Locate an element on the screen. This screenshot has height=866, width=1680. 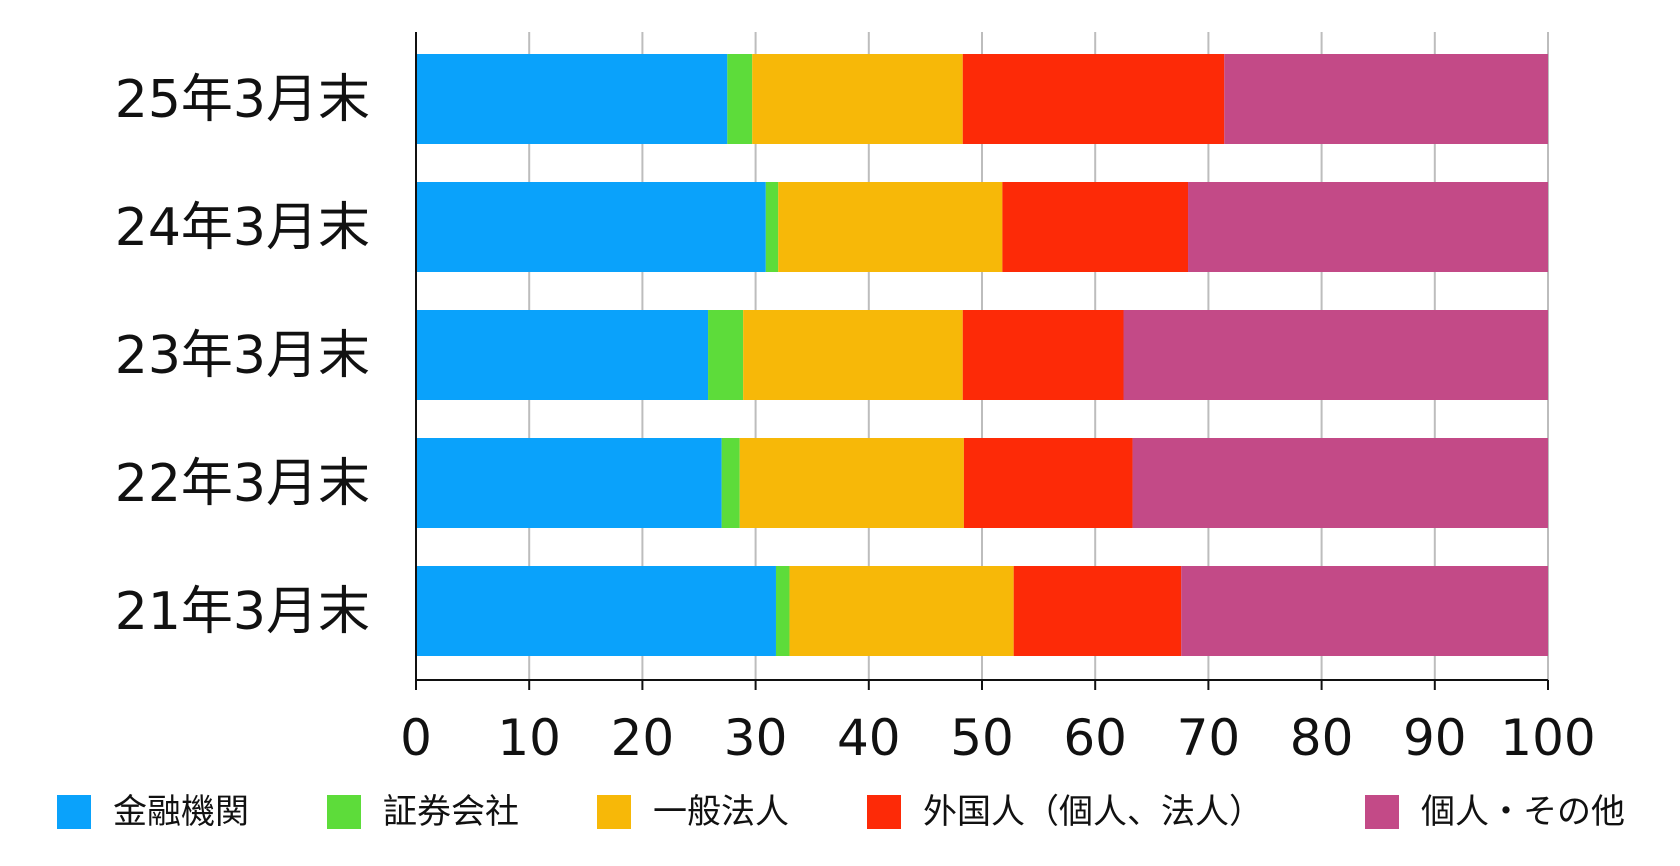
x-tick-label: 60 is located at coordinates (1095, 738).